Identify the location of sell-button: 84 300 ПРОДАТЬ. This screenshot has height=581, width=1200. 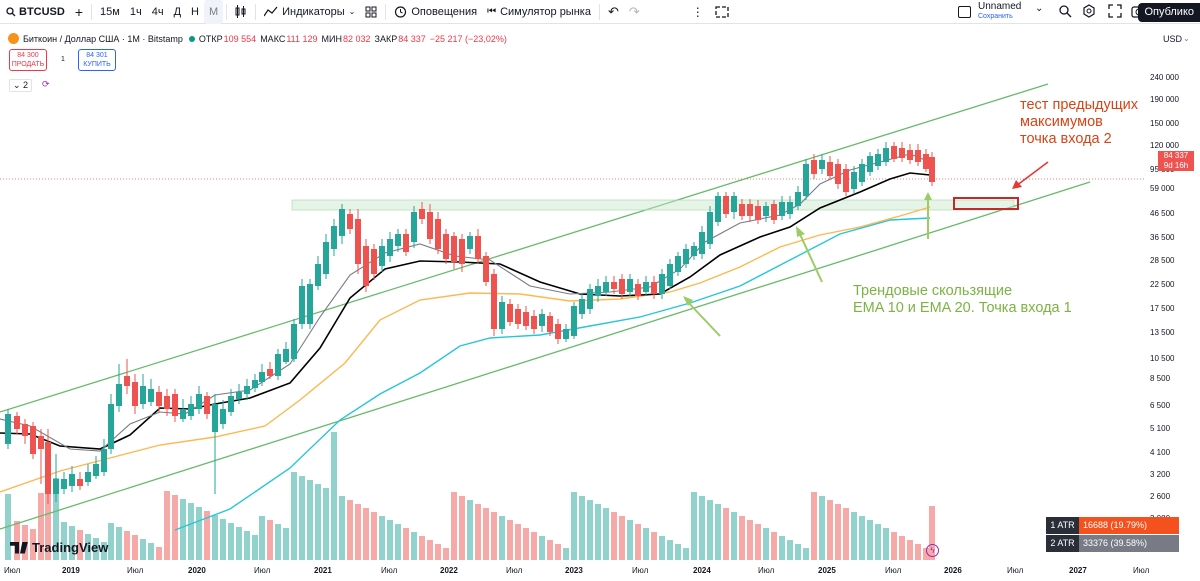
(28, 60).